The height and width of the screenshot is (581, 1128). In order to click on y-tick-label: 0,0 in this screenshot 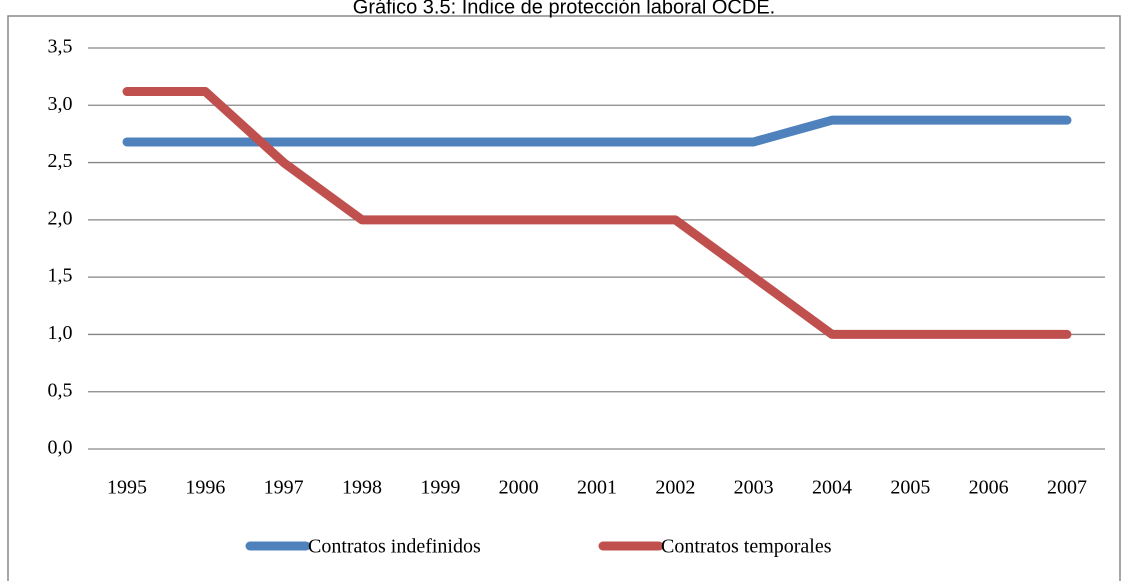, I will do `click(60, 448)`.